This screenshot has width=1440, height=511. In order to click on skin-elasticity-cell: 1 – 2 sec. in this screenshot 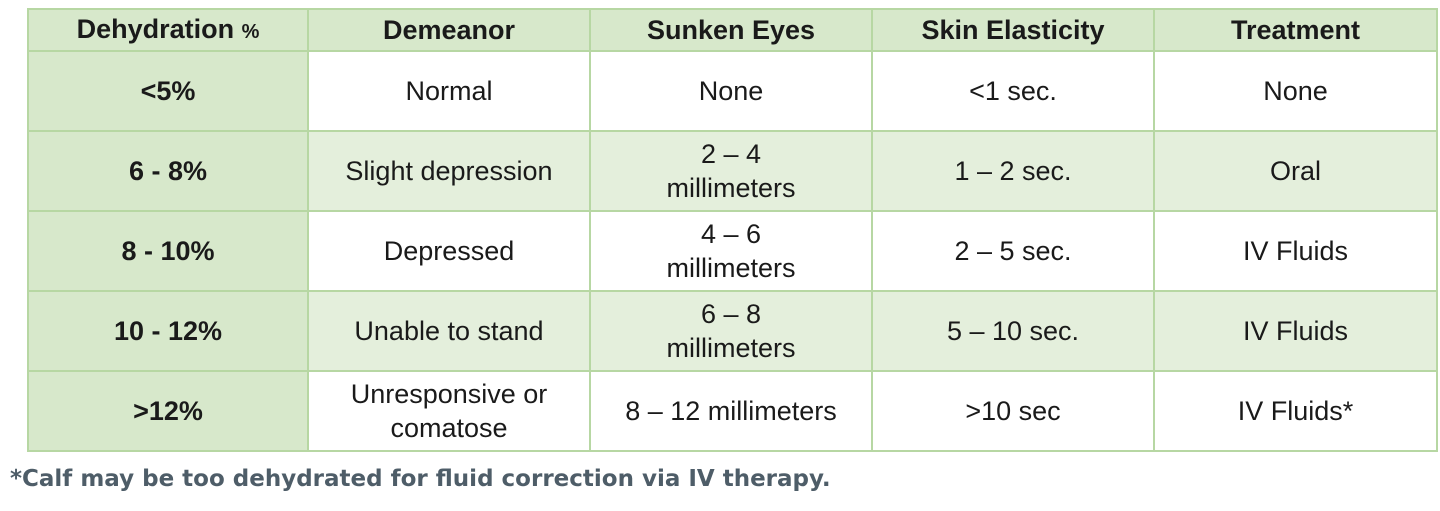, I will do `click(1013, 171)`.